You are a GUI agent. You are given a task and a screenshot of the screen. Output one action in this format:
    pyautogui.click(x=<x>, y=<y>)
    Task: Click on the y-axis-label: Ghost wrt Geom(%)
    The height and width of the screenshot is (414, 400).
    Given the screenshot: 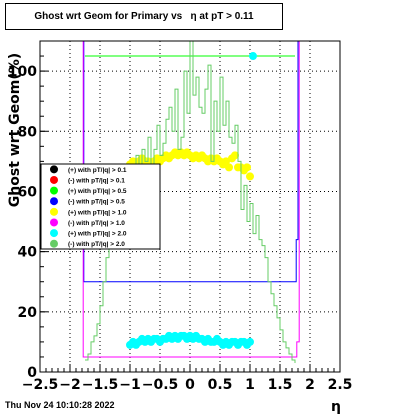 What is the action you would take?
    pyautogui.click(x=15, y=130)
    